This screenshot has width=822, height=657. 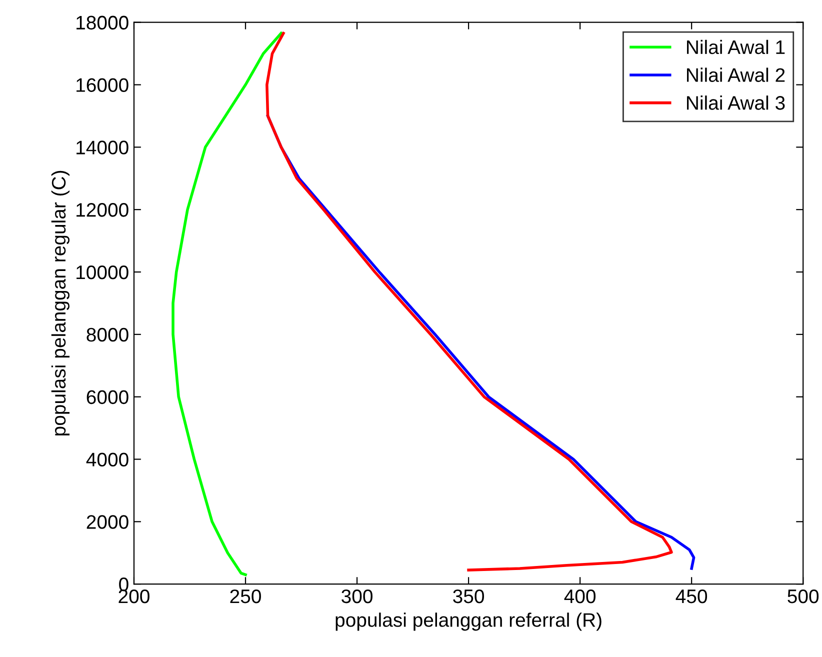 What do you see at coordinates (736, 75) in the screenshot?
I see `legend-label: Nilai Awal 2` at bounding box center [736, 75].